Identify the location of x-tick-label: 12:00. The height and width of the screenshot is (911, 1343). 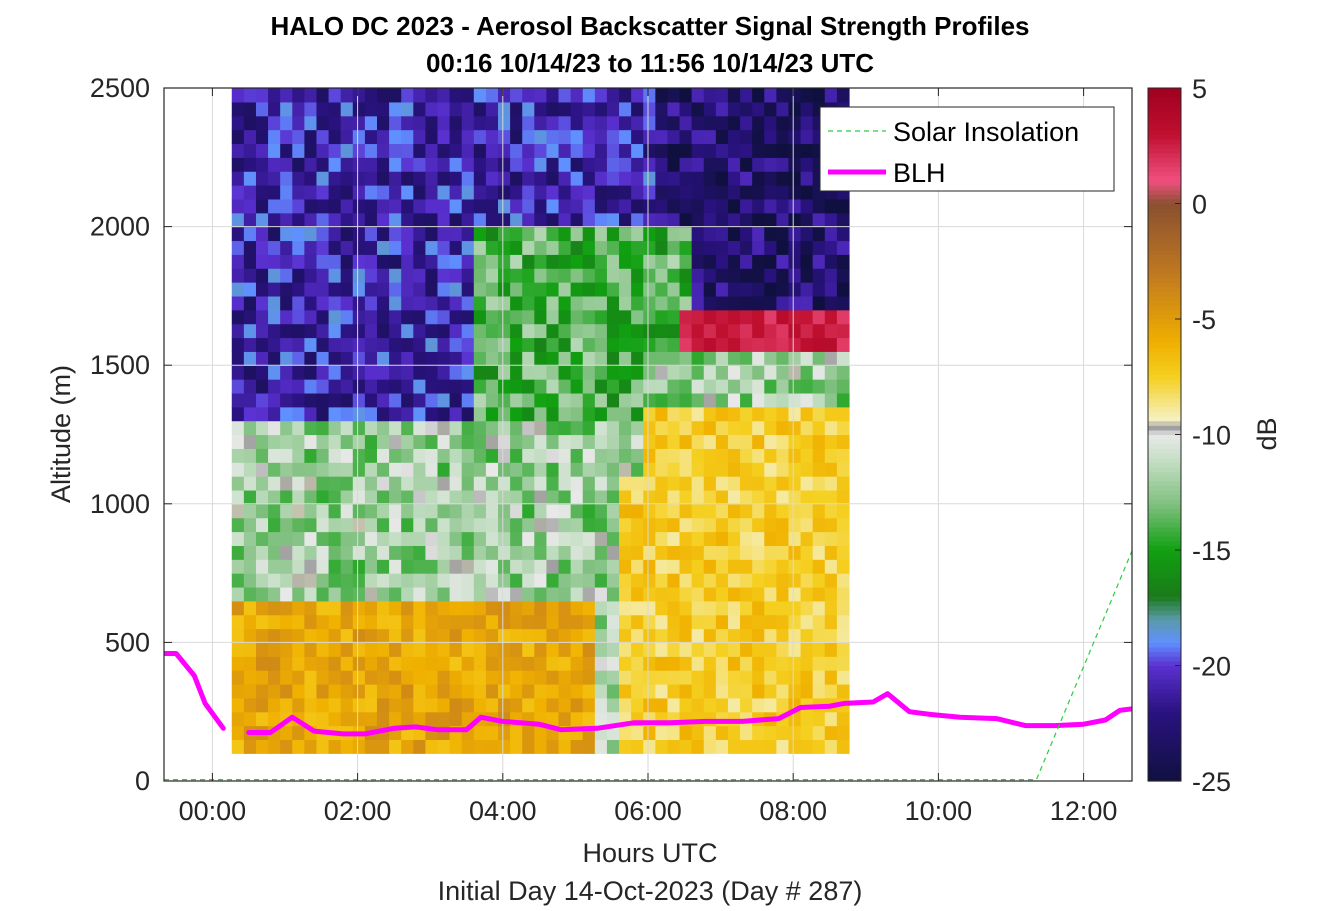
(1084, 811).